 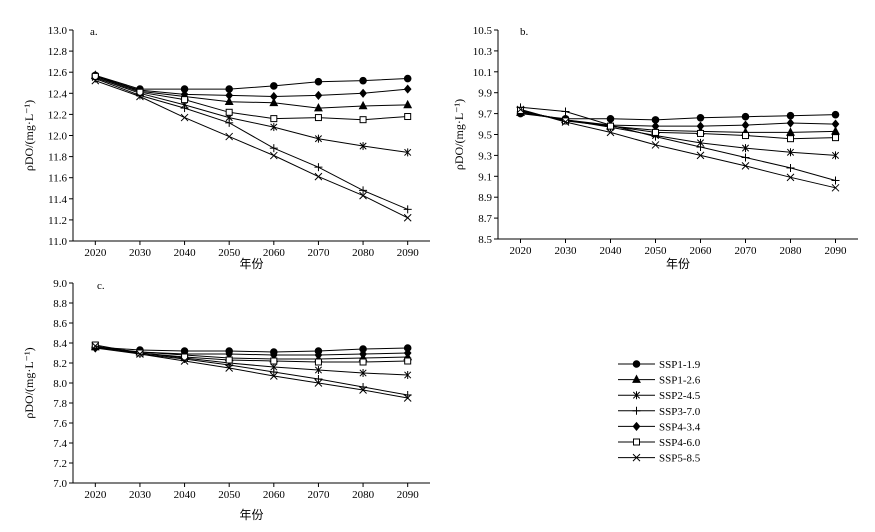 I want to click on legend-item: SSP1-1.9, so click(x=659, y=365).